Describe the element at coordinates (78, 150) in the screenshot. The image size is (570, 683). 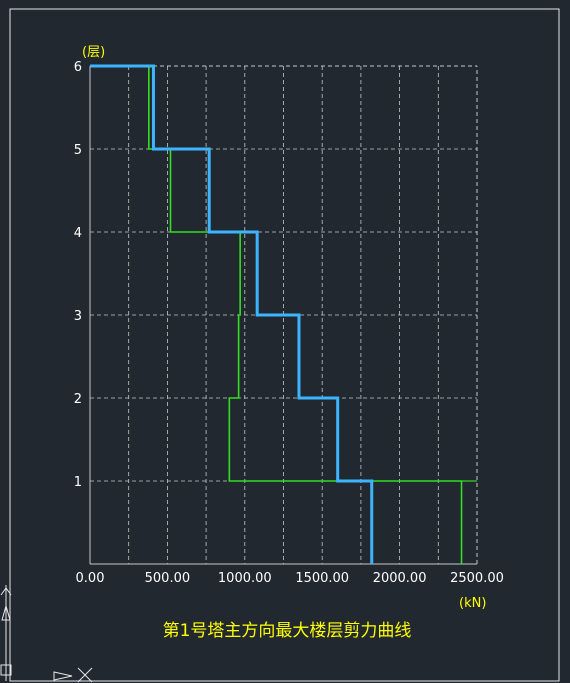
I see `y-tick-label: 5` at that location.